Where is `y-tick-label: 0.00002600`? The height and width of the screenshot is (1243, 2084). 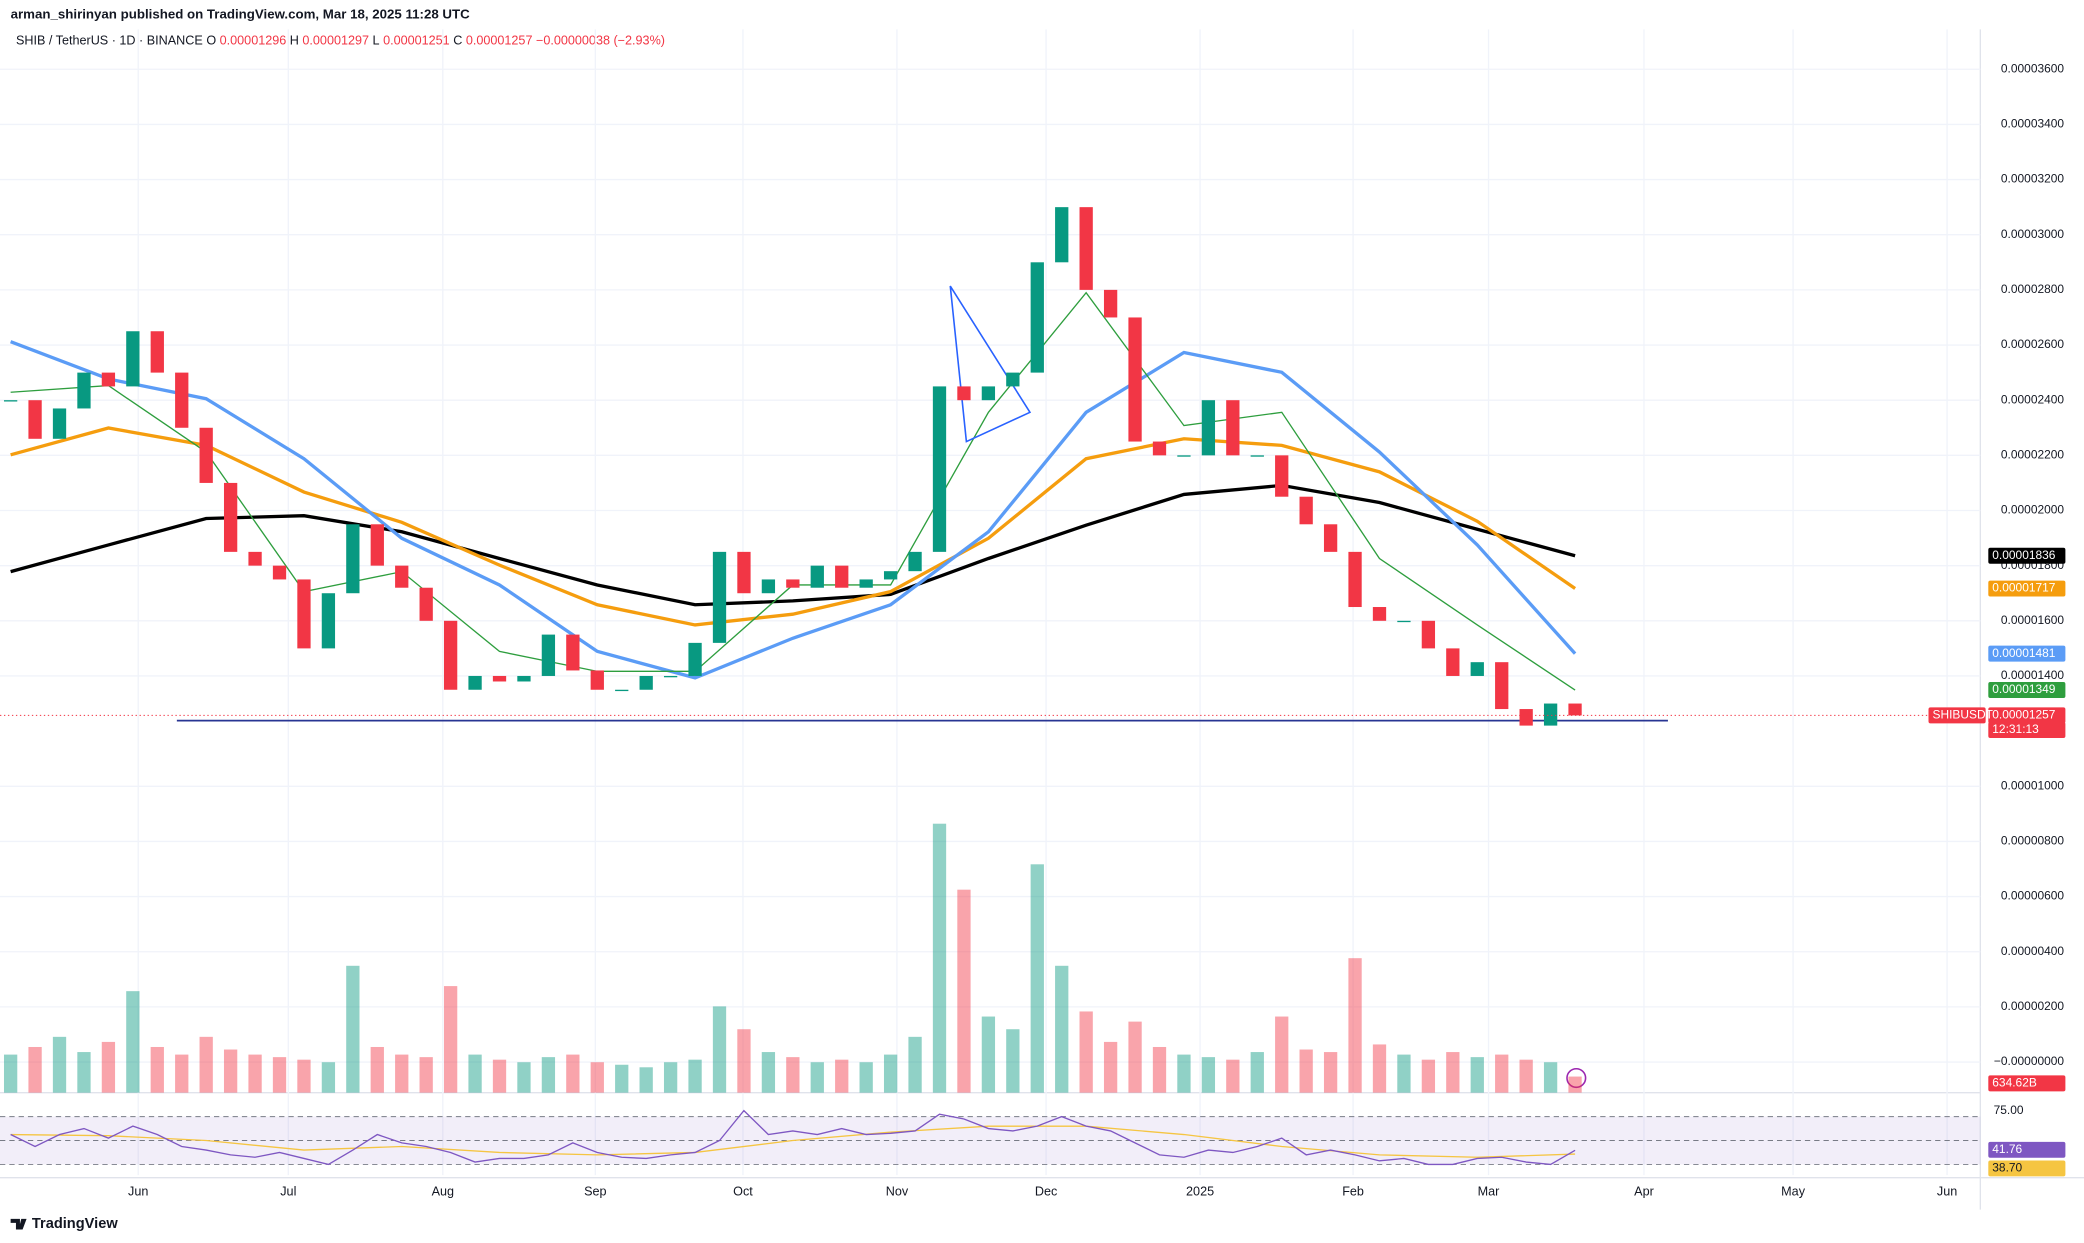
y-tick-label: 0.00002600 is located at coordinates (2033, 344).